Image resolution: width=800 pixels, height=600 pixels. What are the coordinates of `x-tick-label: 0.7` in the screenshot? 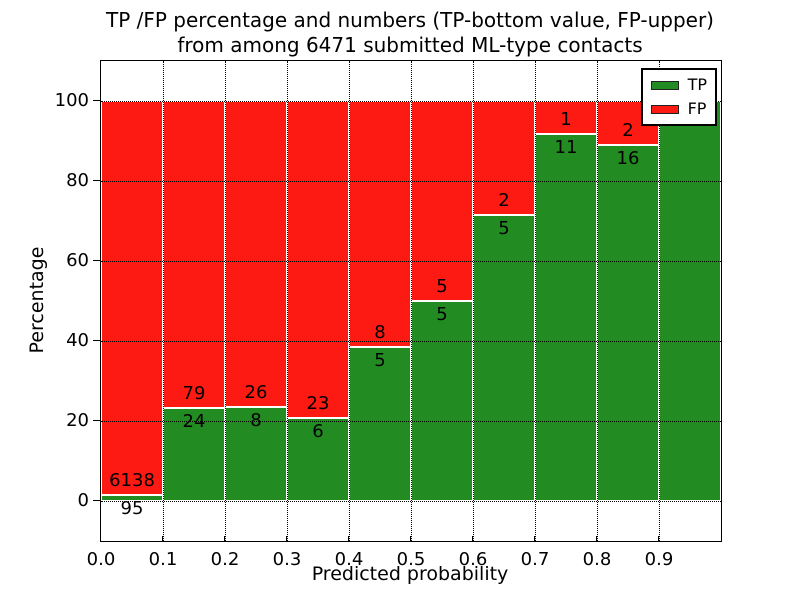 It's located at (535, 559).